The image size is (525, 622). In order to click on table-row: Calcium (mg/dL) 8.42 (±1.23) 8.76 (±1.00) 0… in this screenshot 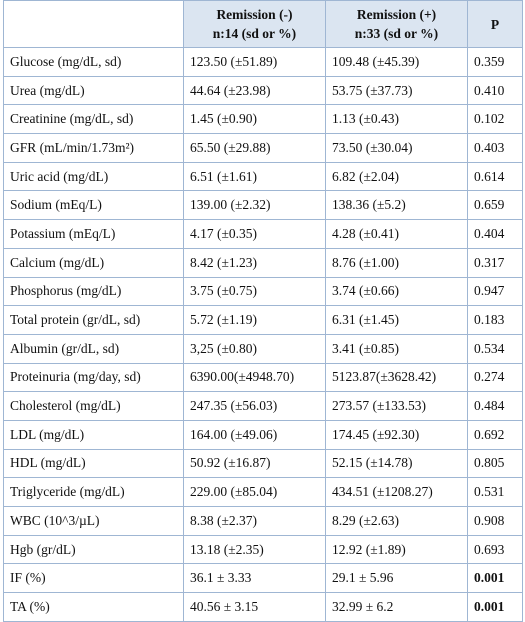, I will do `click(263, 262)`.